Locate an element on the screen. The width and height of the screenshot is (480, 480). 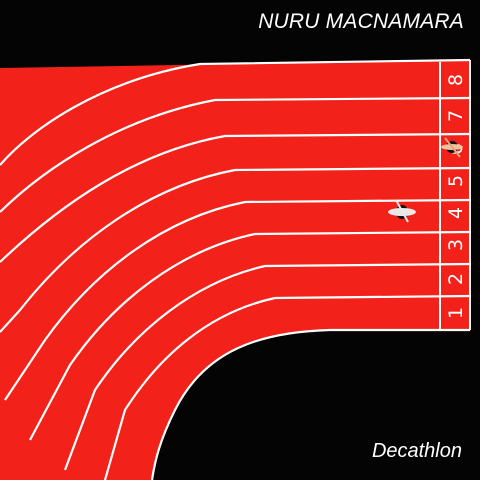
lane-number: 4 is located at coordinates (456, 213).